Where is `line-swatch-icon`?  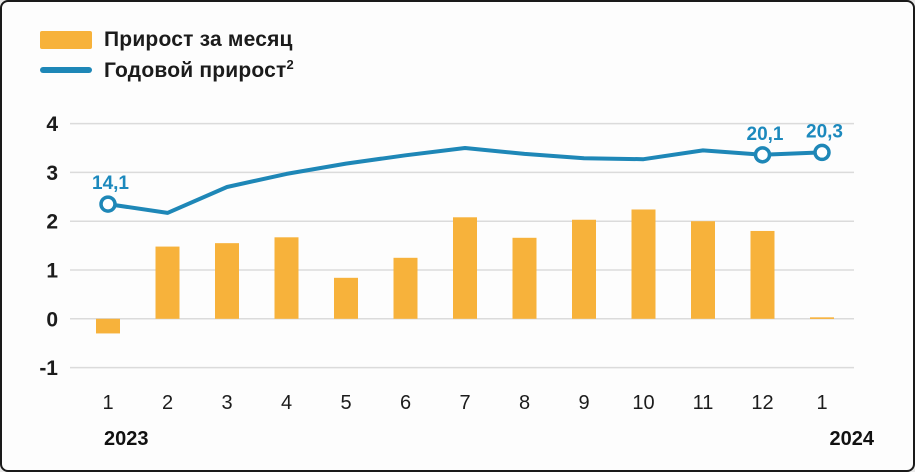
line-swatch-icon is located at coordinates (66, 69).